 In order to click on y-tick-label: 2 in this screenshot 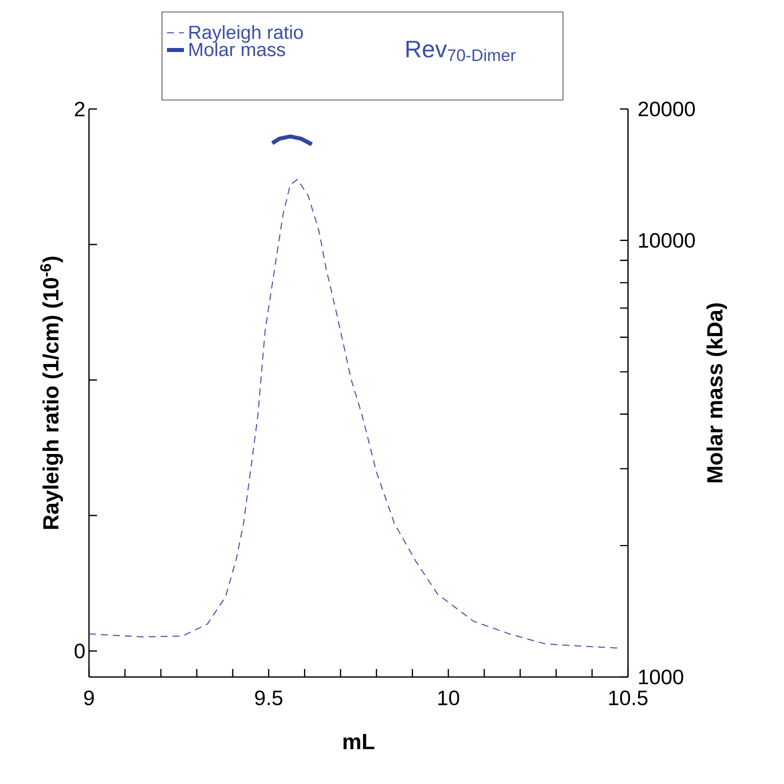, I will do `click(79, 109)`.